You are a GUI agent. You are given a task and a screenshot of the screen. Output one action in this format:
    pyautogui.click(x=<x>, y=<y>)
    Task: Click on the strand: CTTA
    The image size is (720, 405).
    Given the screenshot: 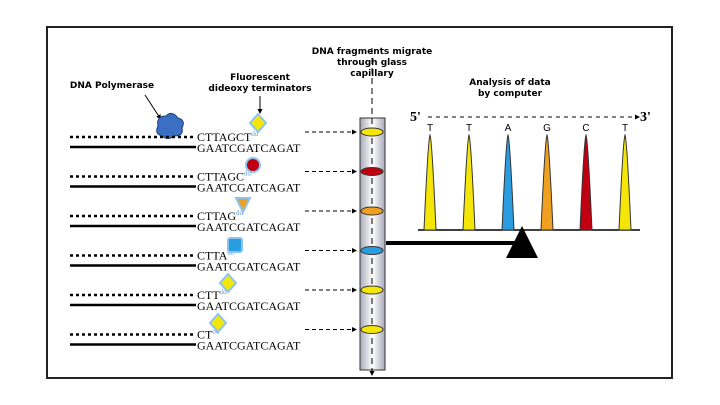 What is the action you would take?
    pyautogui.click(x=212, y=256)
    